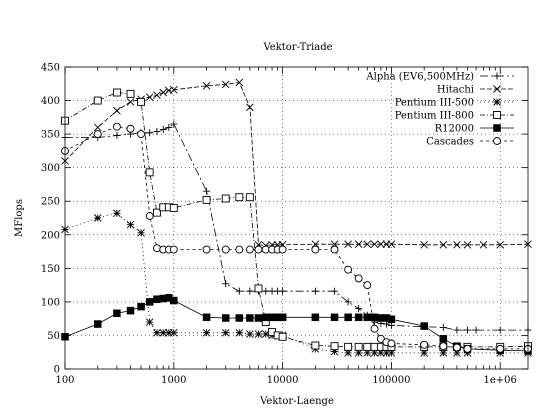 The height and width of the screenshot is (417, 552). What do you see at coordinates (296, 401) in the screenshot?
I see `x-axis-label: Vektor-Laenge` at bounding box center [296, 401].